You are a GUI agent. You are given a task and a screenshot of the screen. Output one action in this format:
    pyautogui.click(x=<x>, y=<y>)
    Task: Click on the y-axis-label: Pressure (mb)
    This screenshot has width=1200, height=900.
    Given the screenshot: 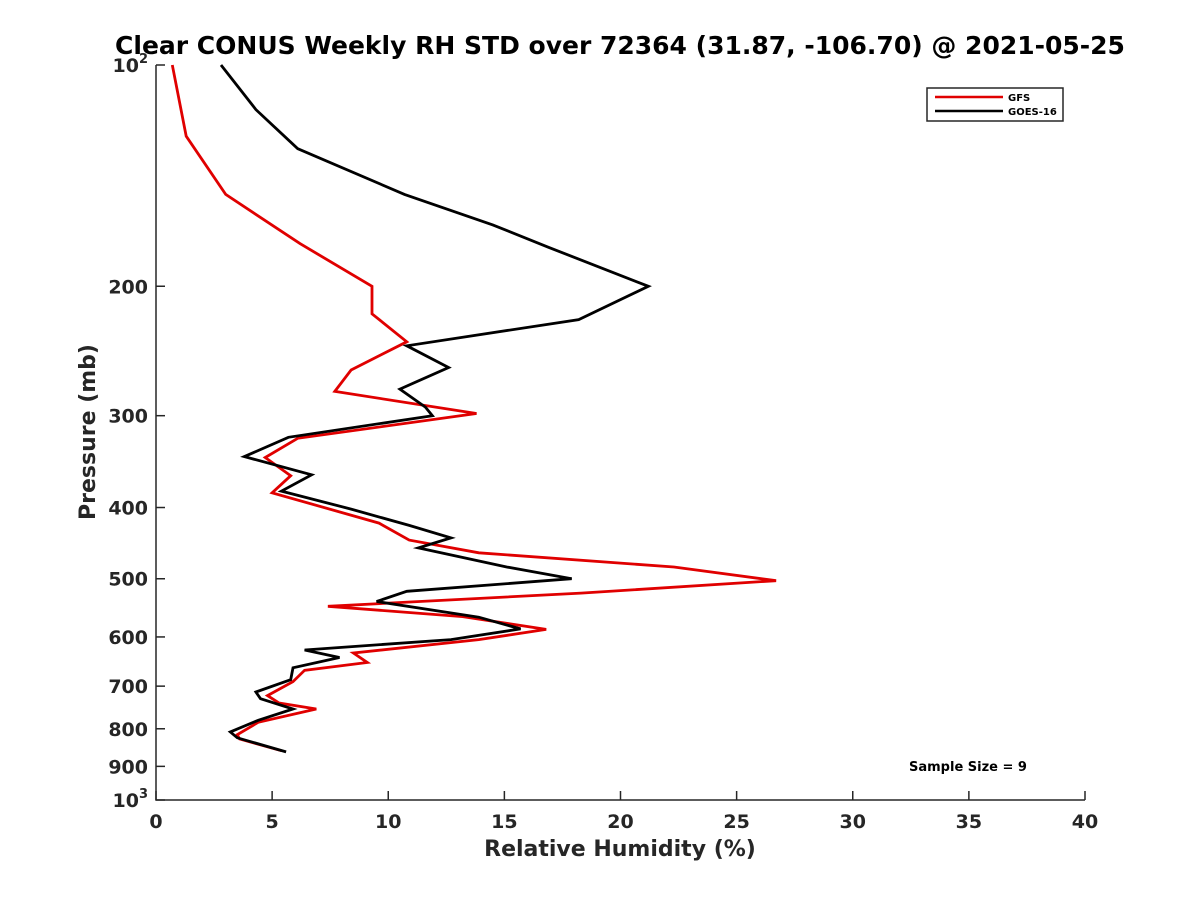 What is the action you would take?
    pyautogui.click(x=88, y=432)
    